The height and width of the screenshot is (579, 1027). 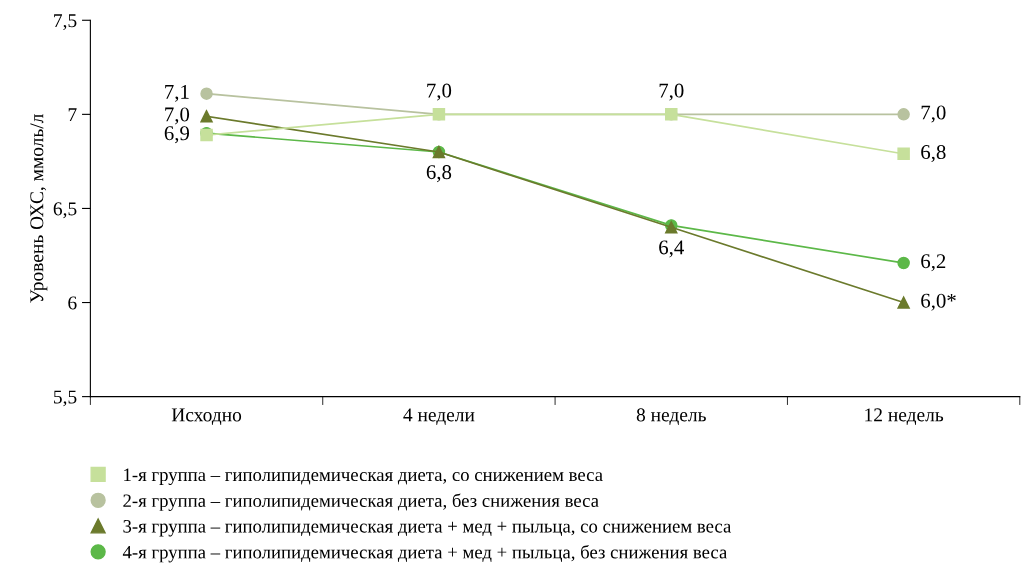 I want to click on annotation: 6,0*, so click(x=938, y=302).